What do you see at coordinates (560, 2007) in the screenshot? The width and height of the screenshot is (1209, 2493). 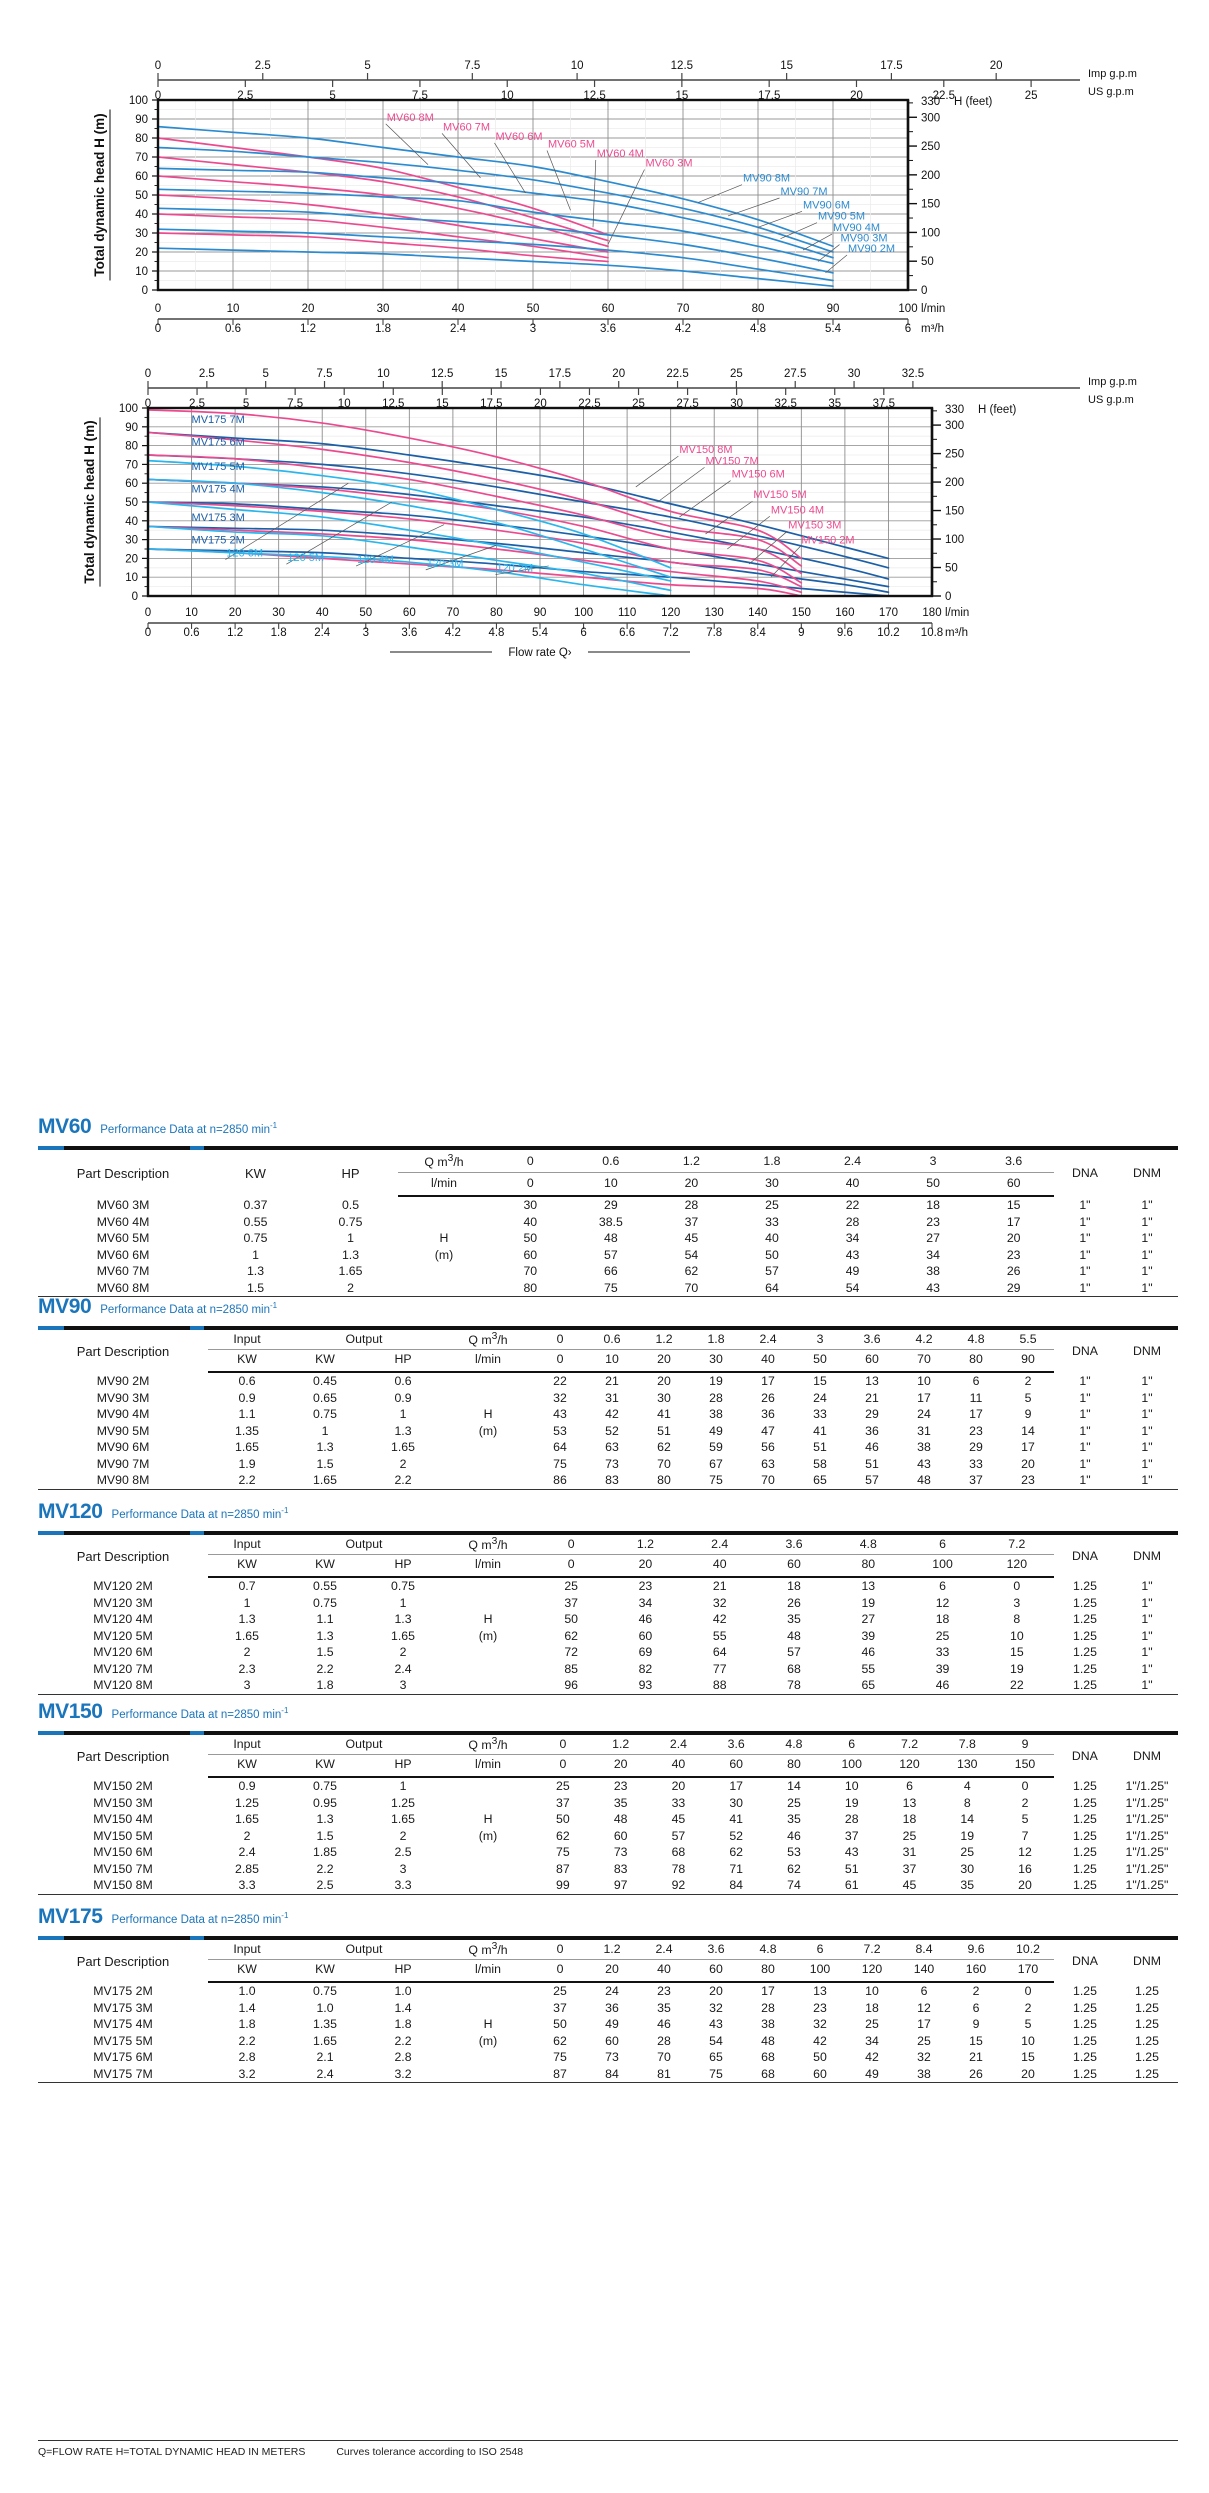 I see `head-value-cell: 37` at bounding box center [560, 2007].